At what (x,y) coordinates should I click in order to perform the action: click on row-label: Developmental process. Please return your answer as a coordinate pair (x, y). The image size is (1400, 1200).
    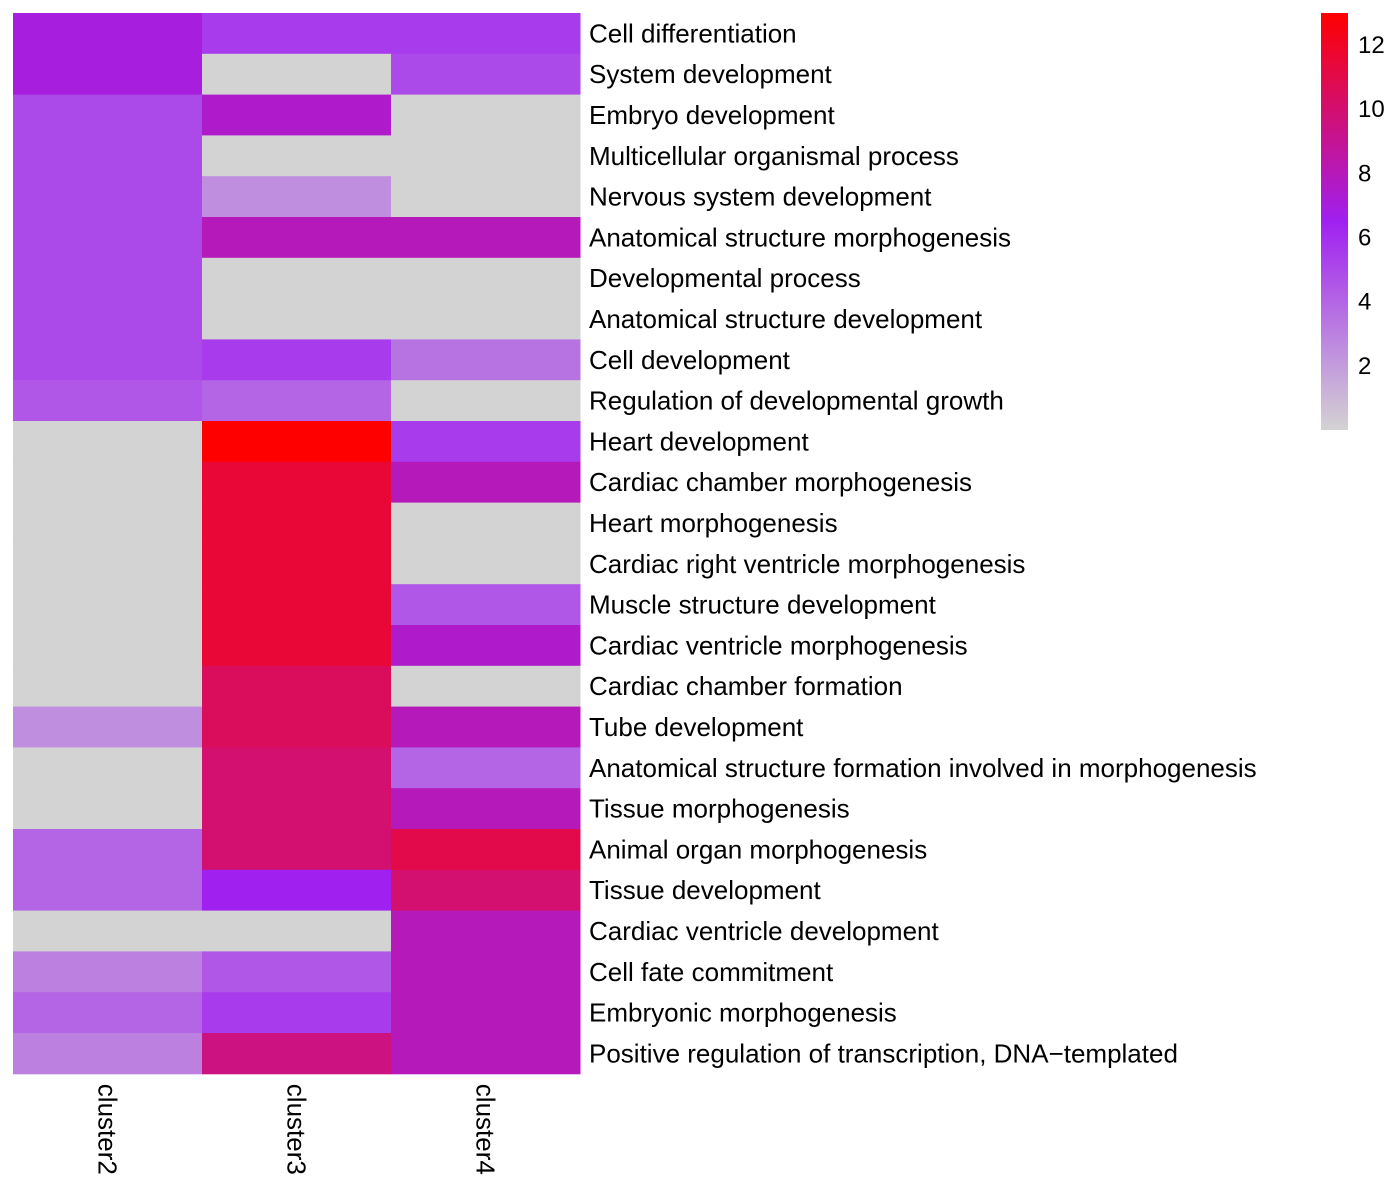
    Looking at the image, I should click on (725, 278).